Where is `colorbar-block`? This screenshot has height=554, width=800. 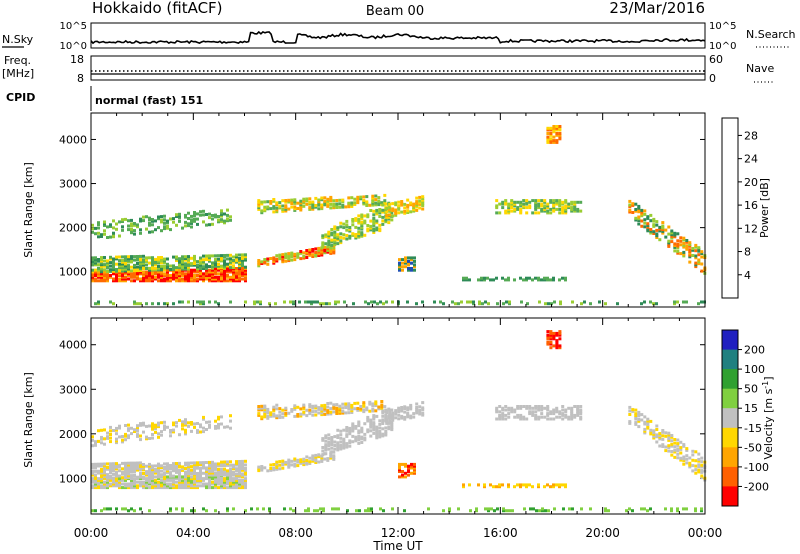
colorbar-block is located at coordinates (730, 418).